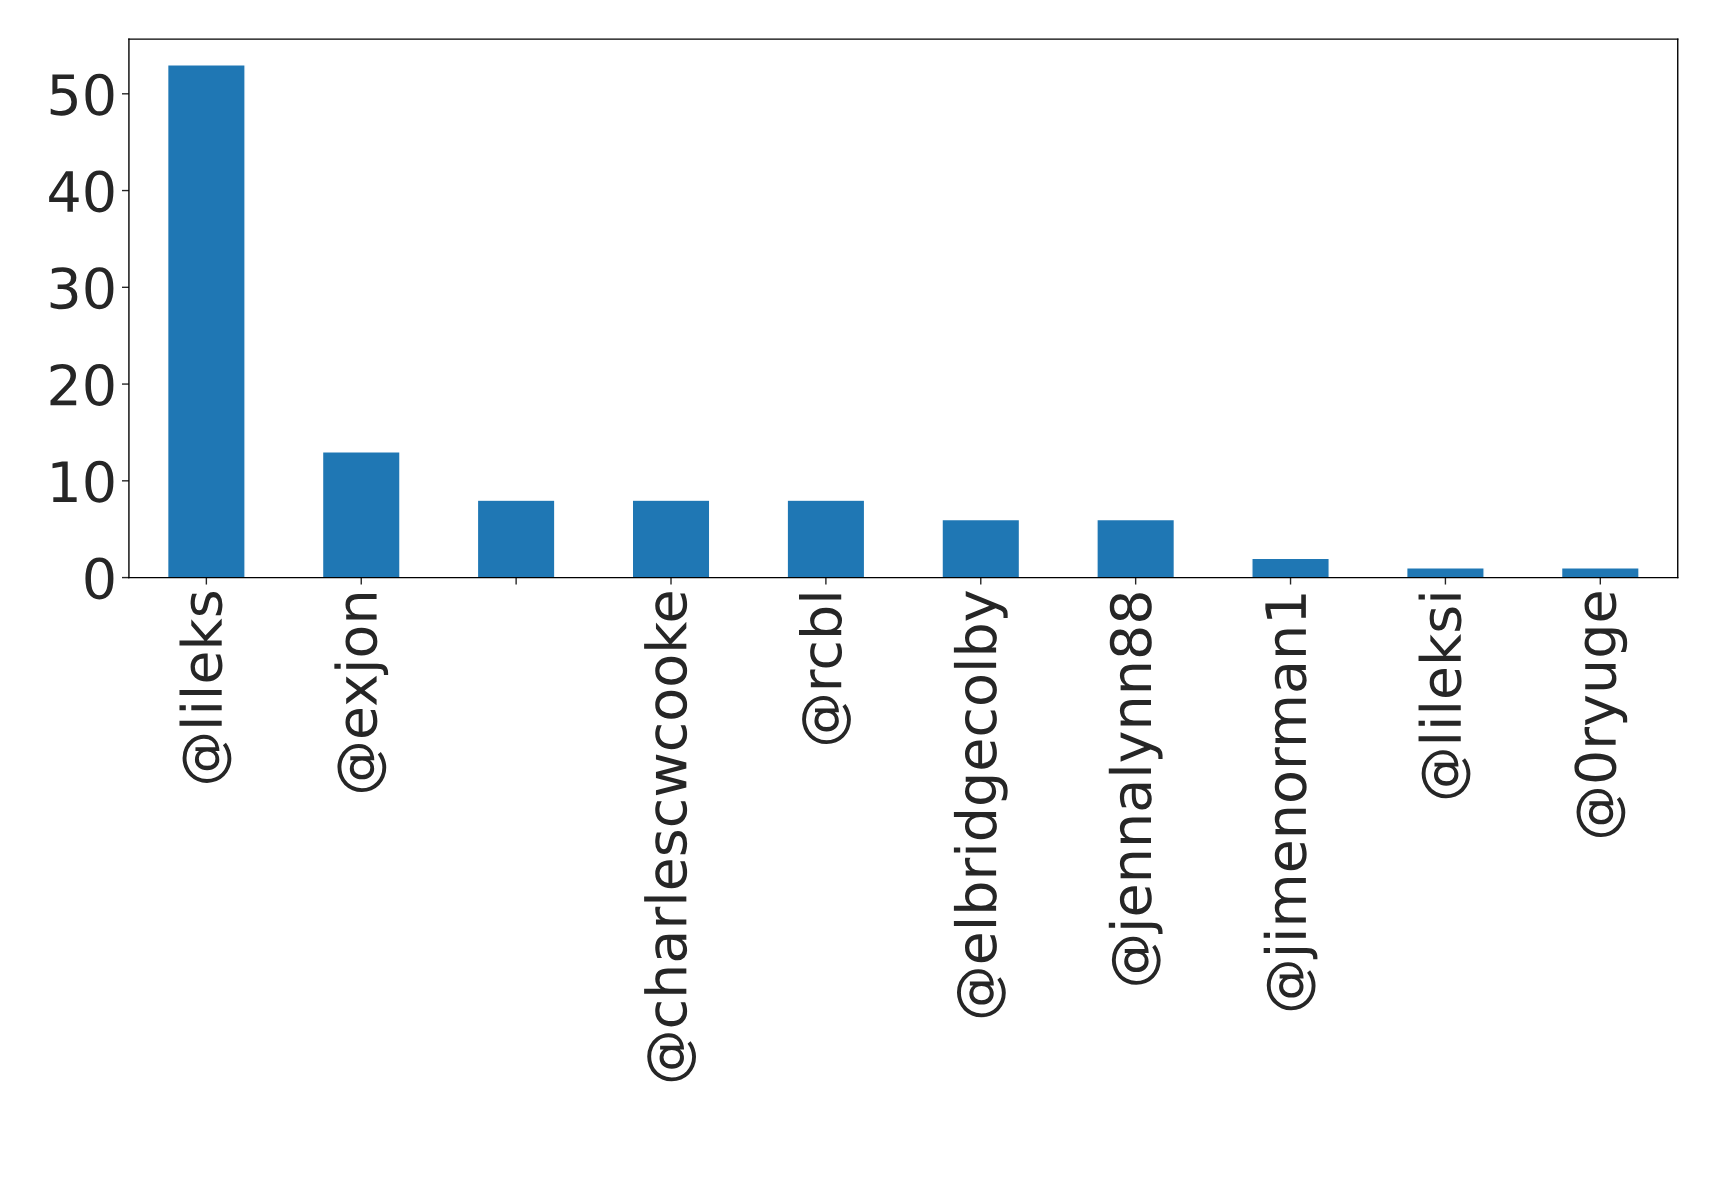 The image size is (1719, 1186). What do you see at coordinates (82, 288) in the screenshot?
I see `y-tick-label: 30` at bounding box center [82, 288].